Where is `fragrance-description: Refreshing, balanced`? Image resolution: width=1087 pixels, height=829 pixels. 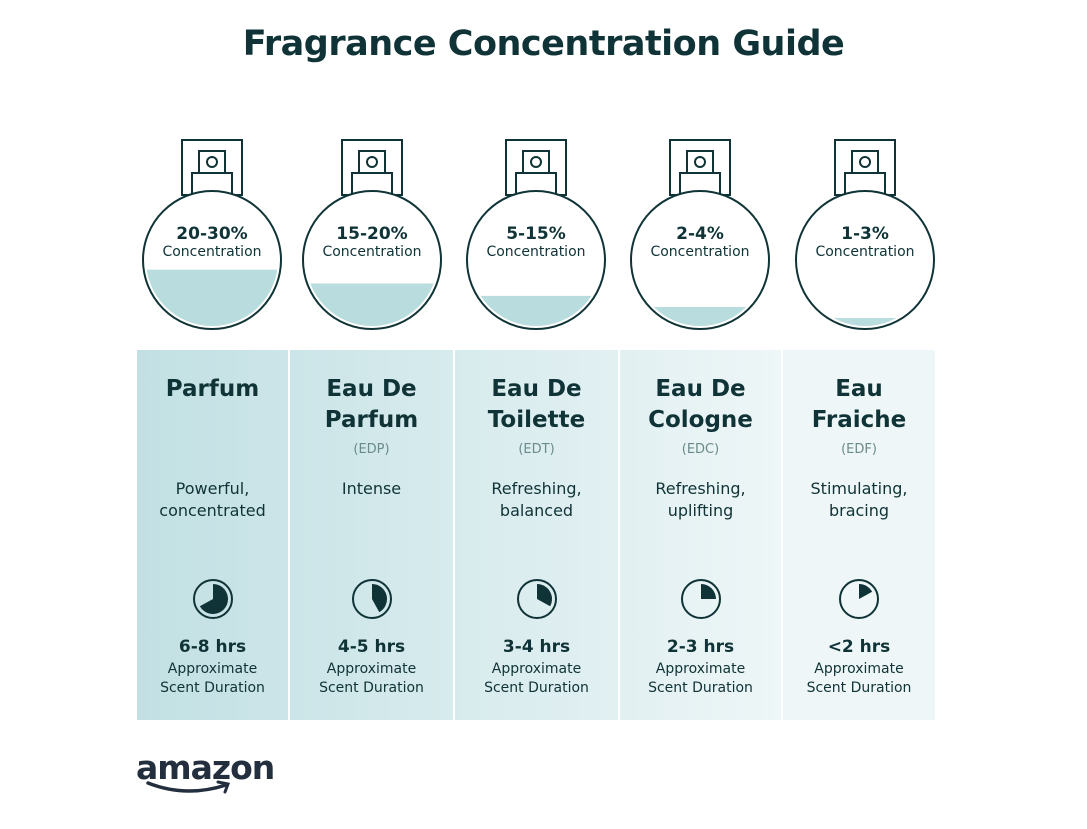 fragrance-description: Refreshing, balanced is located at coordinates (536, 499).